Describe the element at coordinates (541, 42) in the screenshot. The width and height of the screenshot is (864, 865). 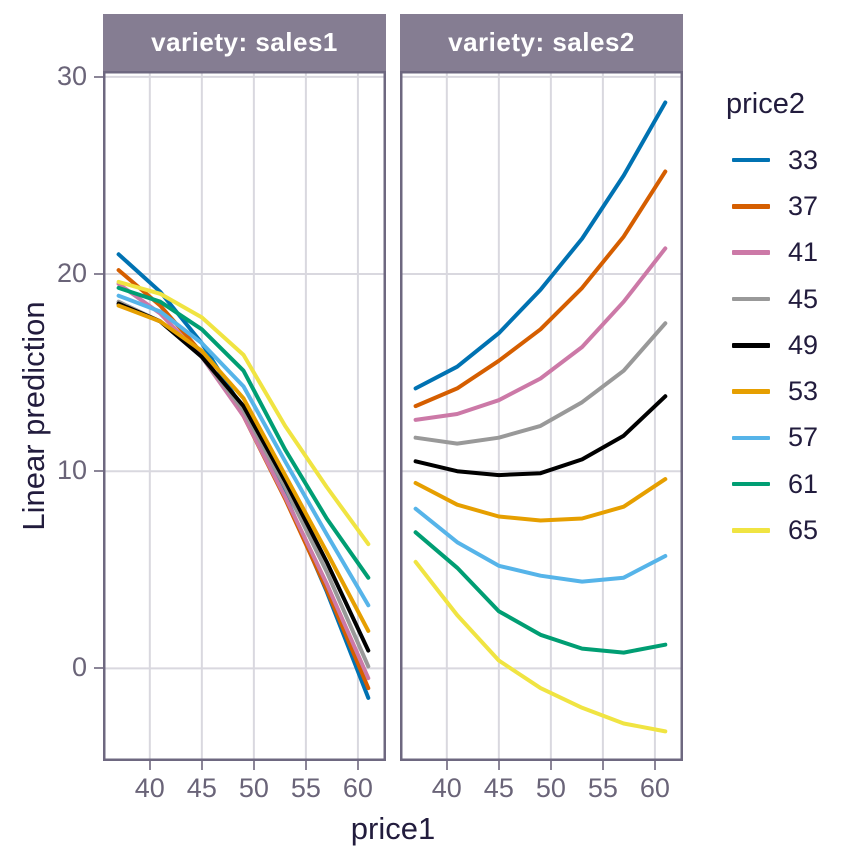
I see `facet-strip-sales2: variety: sales2` at that location.